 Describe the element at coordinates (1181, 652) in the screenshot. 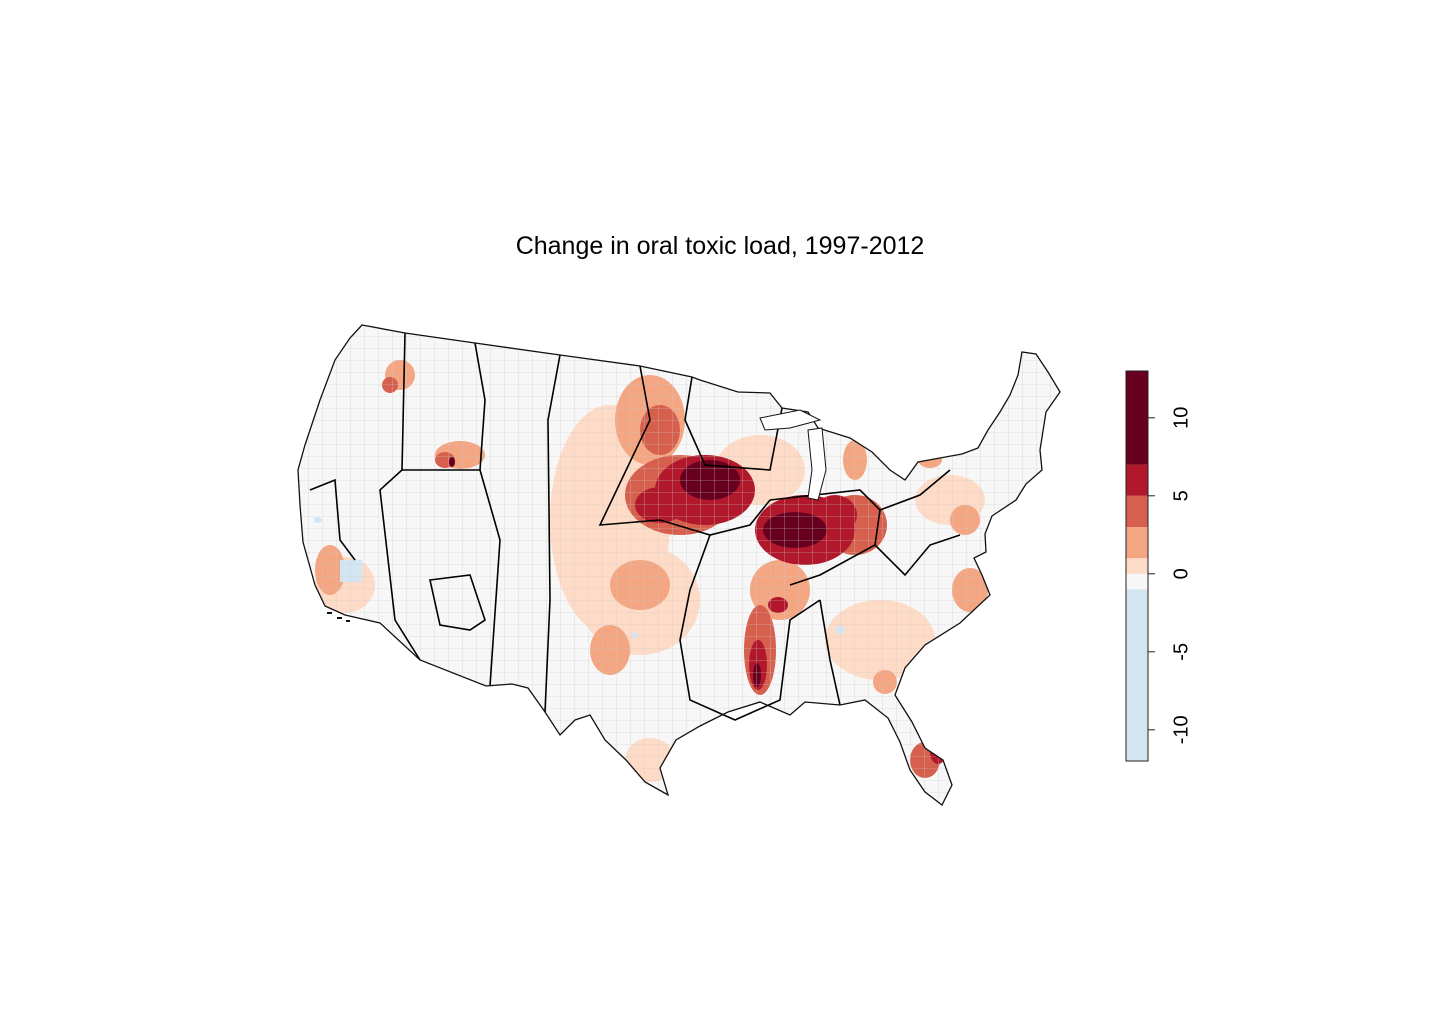

I see `legend-tick-label-3: -5` at that location.